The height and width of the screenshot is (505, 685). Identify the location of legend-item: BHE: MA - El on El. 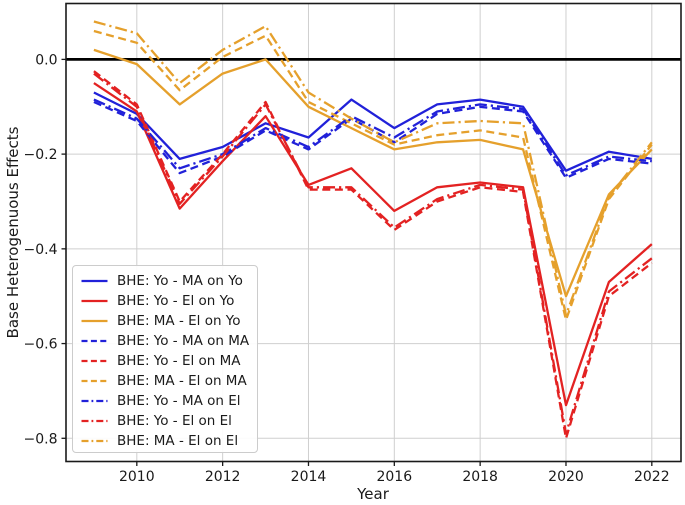
(166, 441).